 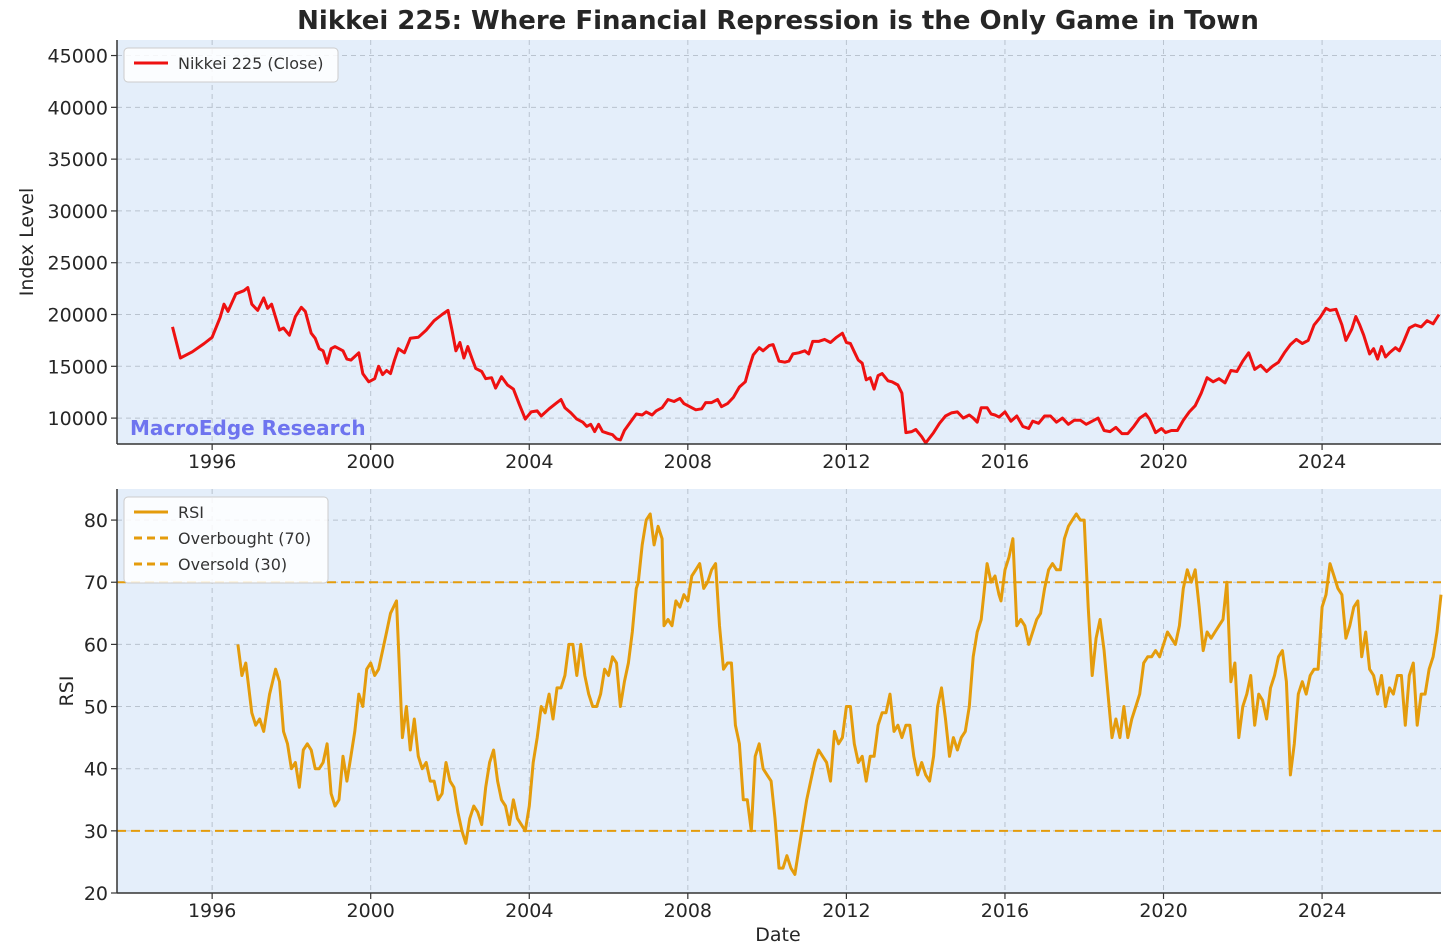 What do you see at coordinates (846, 911) in the screenshot?
I see `rsi-x-tick-label: 2012` at bounding box center [846, 911].